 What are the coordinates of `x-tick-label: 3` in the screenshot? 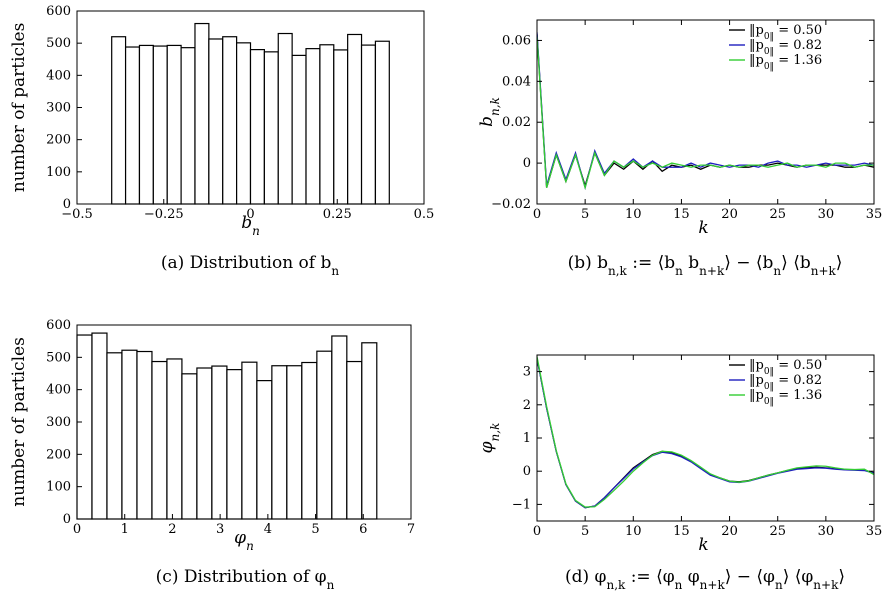 It's located at (220, 529).